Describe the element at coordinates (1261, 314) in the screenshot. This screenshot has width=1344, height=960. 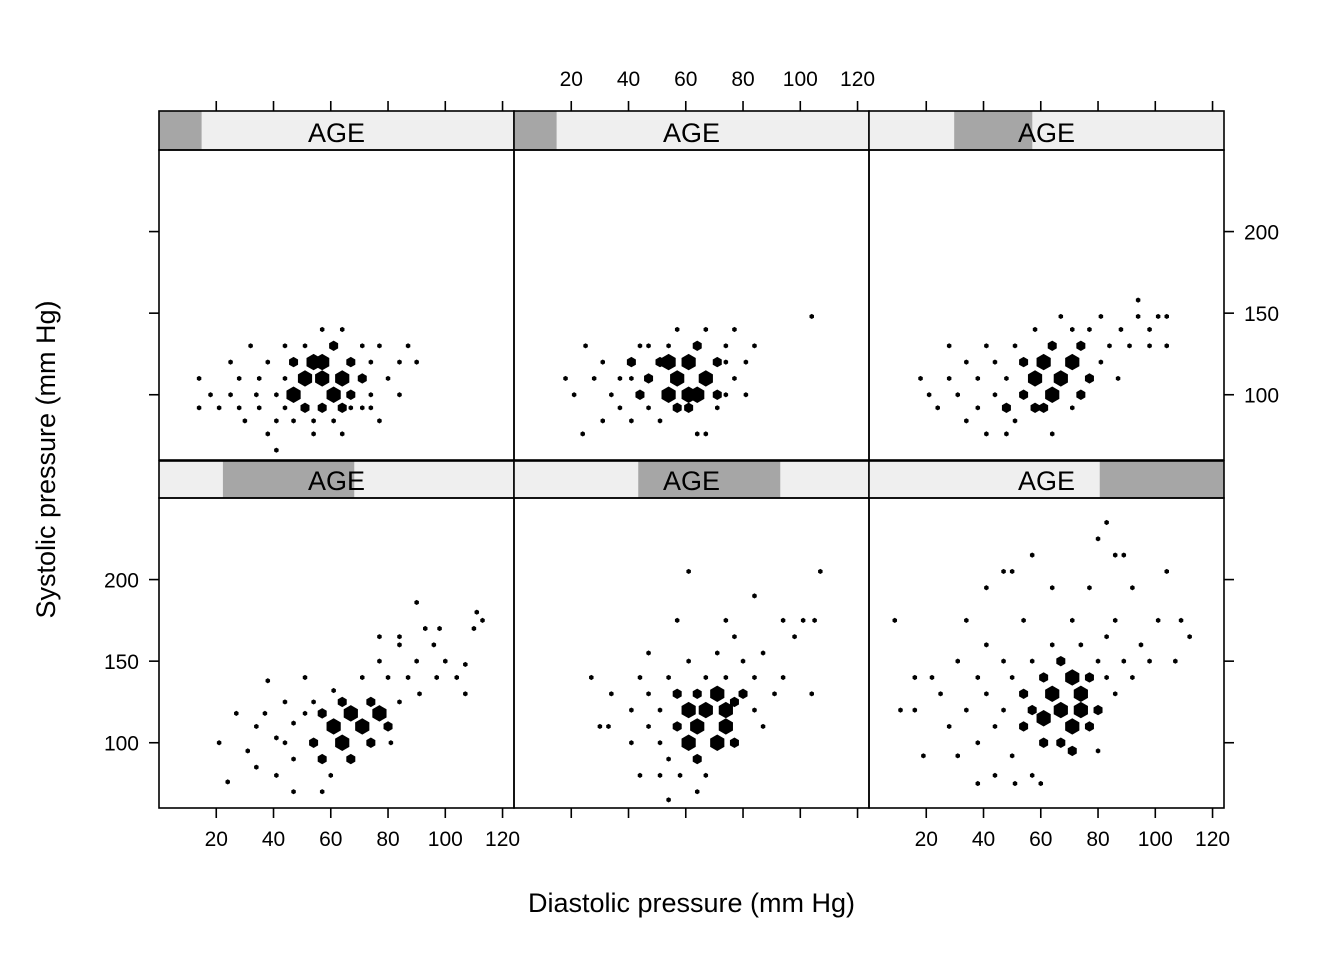
I see `y-tick-label: 150` at that location.